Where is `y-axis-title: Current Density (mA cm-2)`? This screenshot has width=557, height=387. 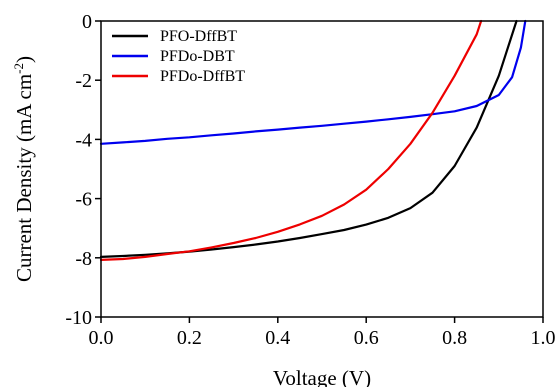
y-axis-title: Current Density (mA cm-2) is located at coordinates (23, 169).